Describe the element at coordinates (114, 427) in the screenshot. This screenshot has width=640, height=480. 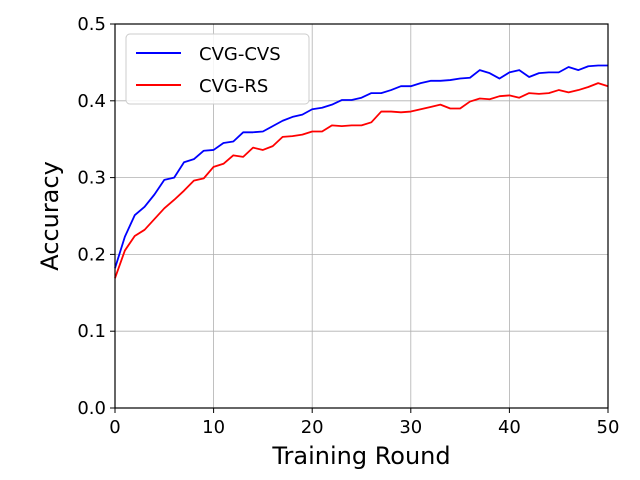
I see `x-tick-label: 0` at that location.